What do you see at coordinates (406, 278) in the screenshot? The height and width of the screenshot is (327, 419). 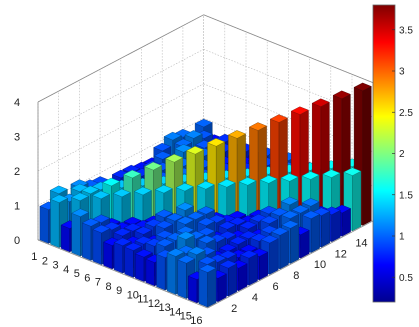 I see `colorbar-tick-label: 0.5` at bounding box center [406, 278].